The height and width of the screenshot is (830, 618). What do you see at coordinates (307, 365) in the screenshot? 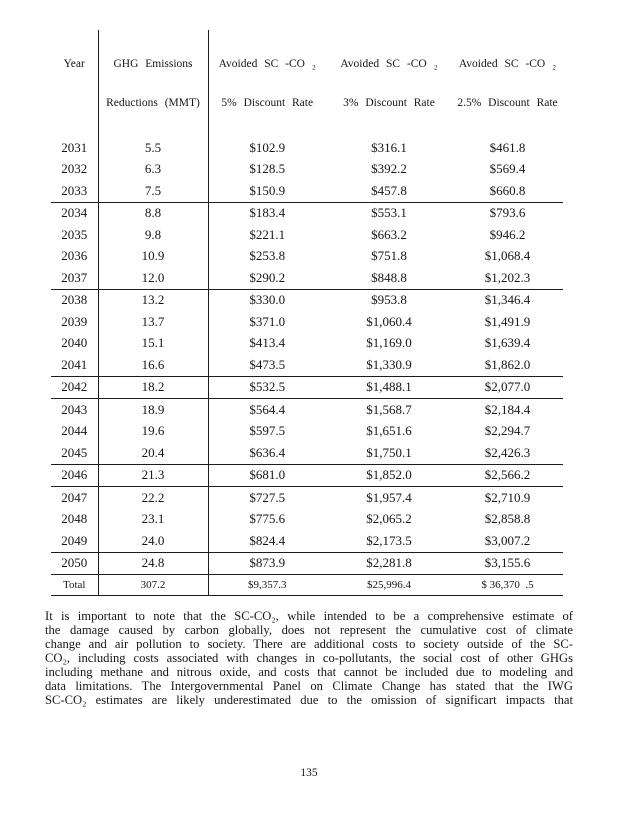
I see `table-row: 2041 16.6 $473.5 $1,330.9 $1,862.0` at bounding box center [307, 365].